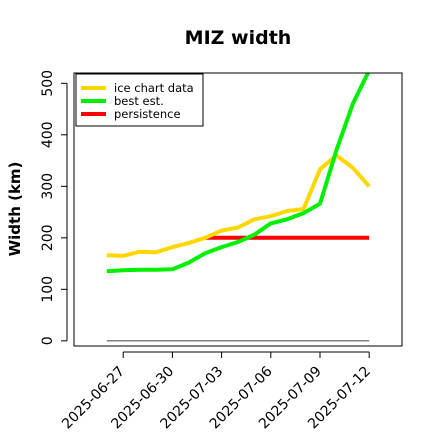 This screenshot has height=440, width=440. I want to click on y-axis: 0 100 200 300 400 500, so click(54, 207).